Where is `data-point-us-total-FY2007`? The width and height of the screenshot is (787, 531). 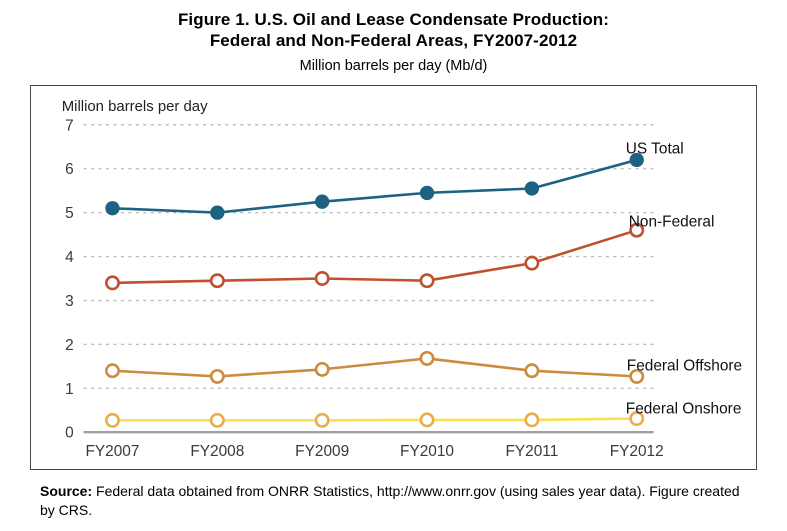
data-point-us-total-FY2007 is located at coordinates (112, 208).